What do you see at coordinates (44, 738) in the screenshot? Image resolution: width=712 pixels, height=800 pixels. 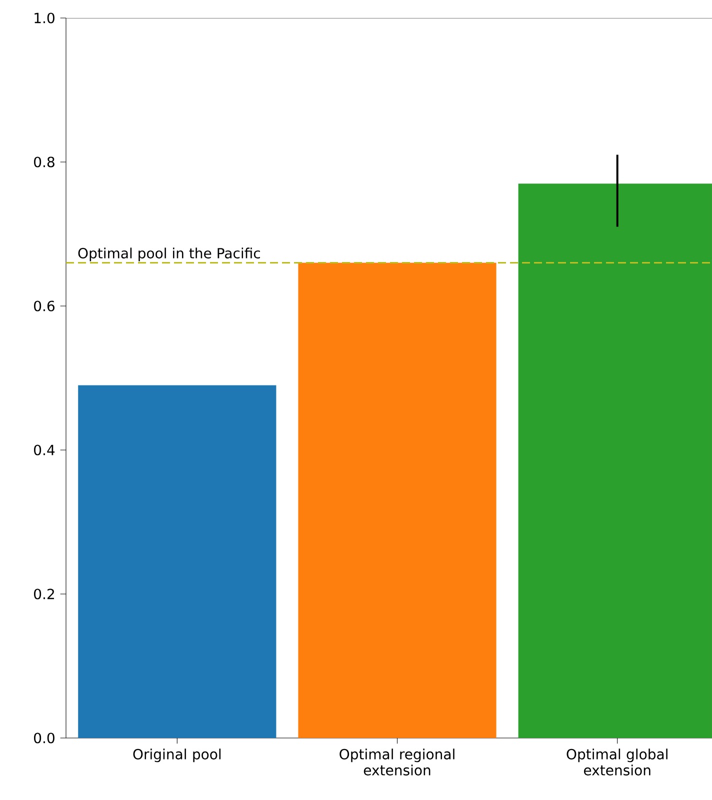 I see `y-tick-label: 0.0` at bounding box center [44, 738].